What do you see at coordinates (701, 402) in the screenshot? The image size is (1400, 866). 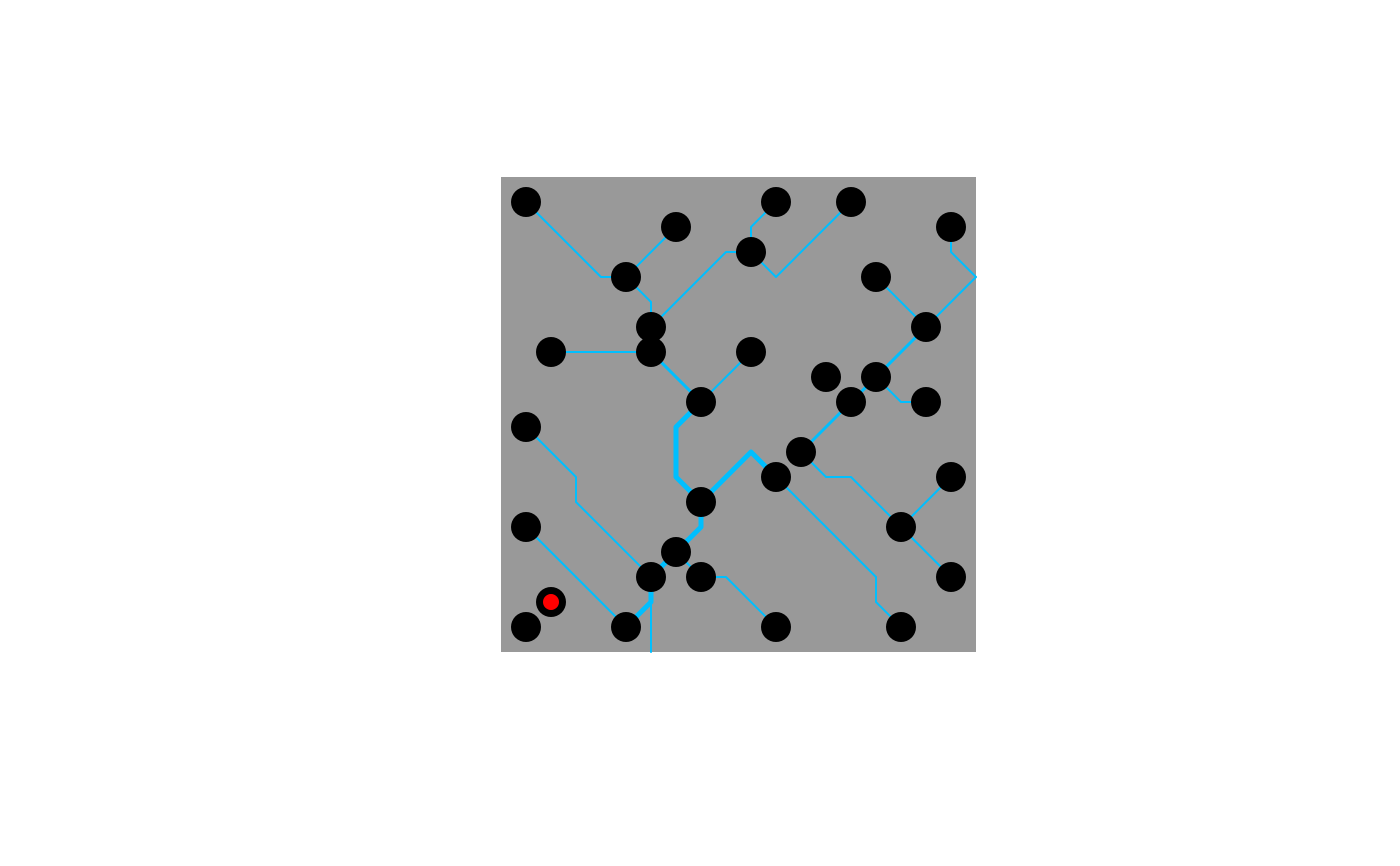 I see `node-n15` at bounding box center [701, 402].